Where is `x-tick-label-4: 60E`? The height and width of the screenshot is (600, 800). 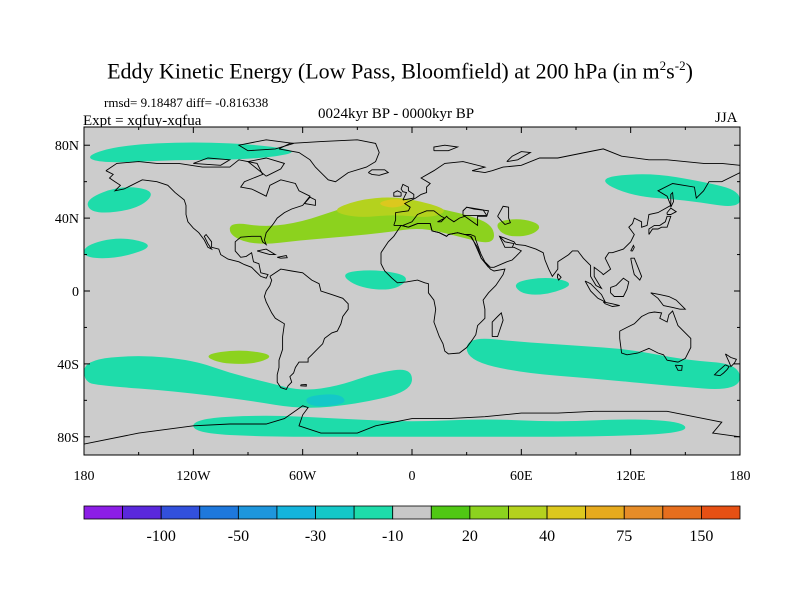
x-tick-label-4: 60E is located at coordinates (521, 476).